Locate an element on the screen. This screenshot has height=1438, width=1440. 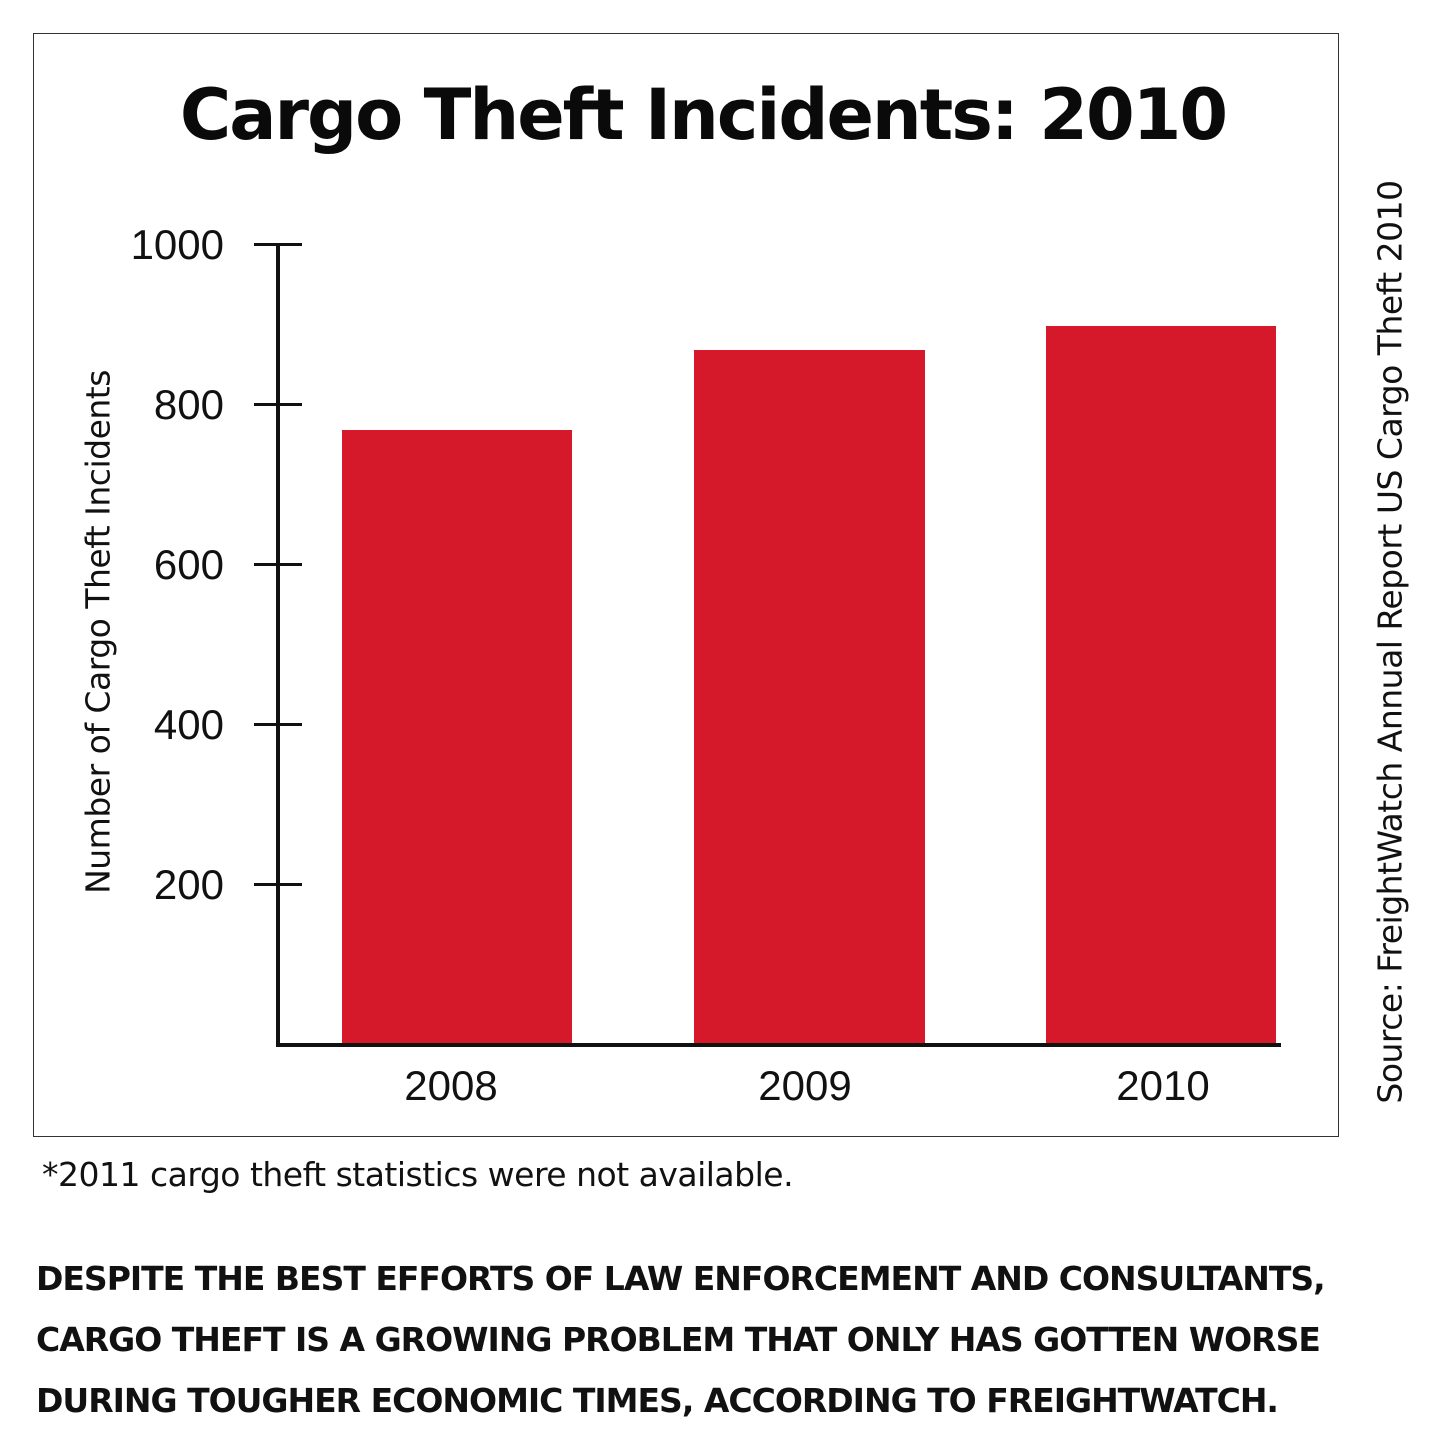
bar-2009 is located at coordinates (809, 697).